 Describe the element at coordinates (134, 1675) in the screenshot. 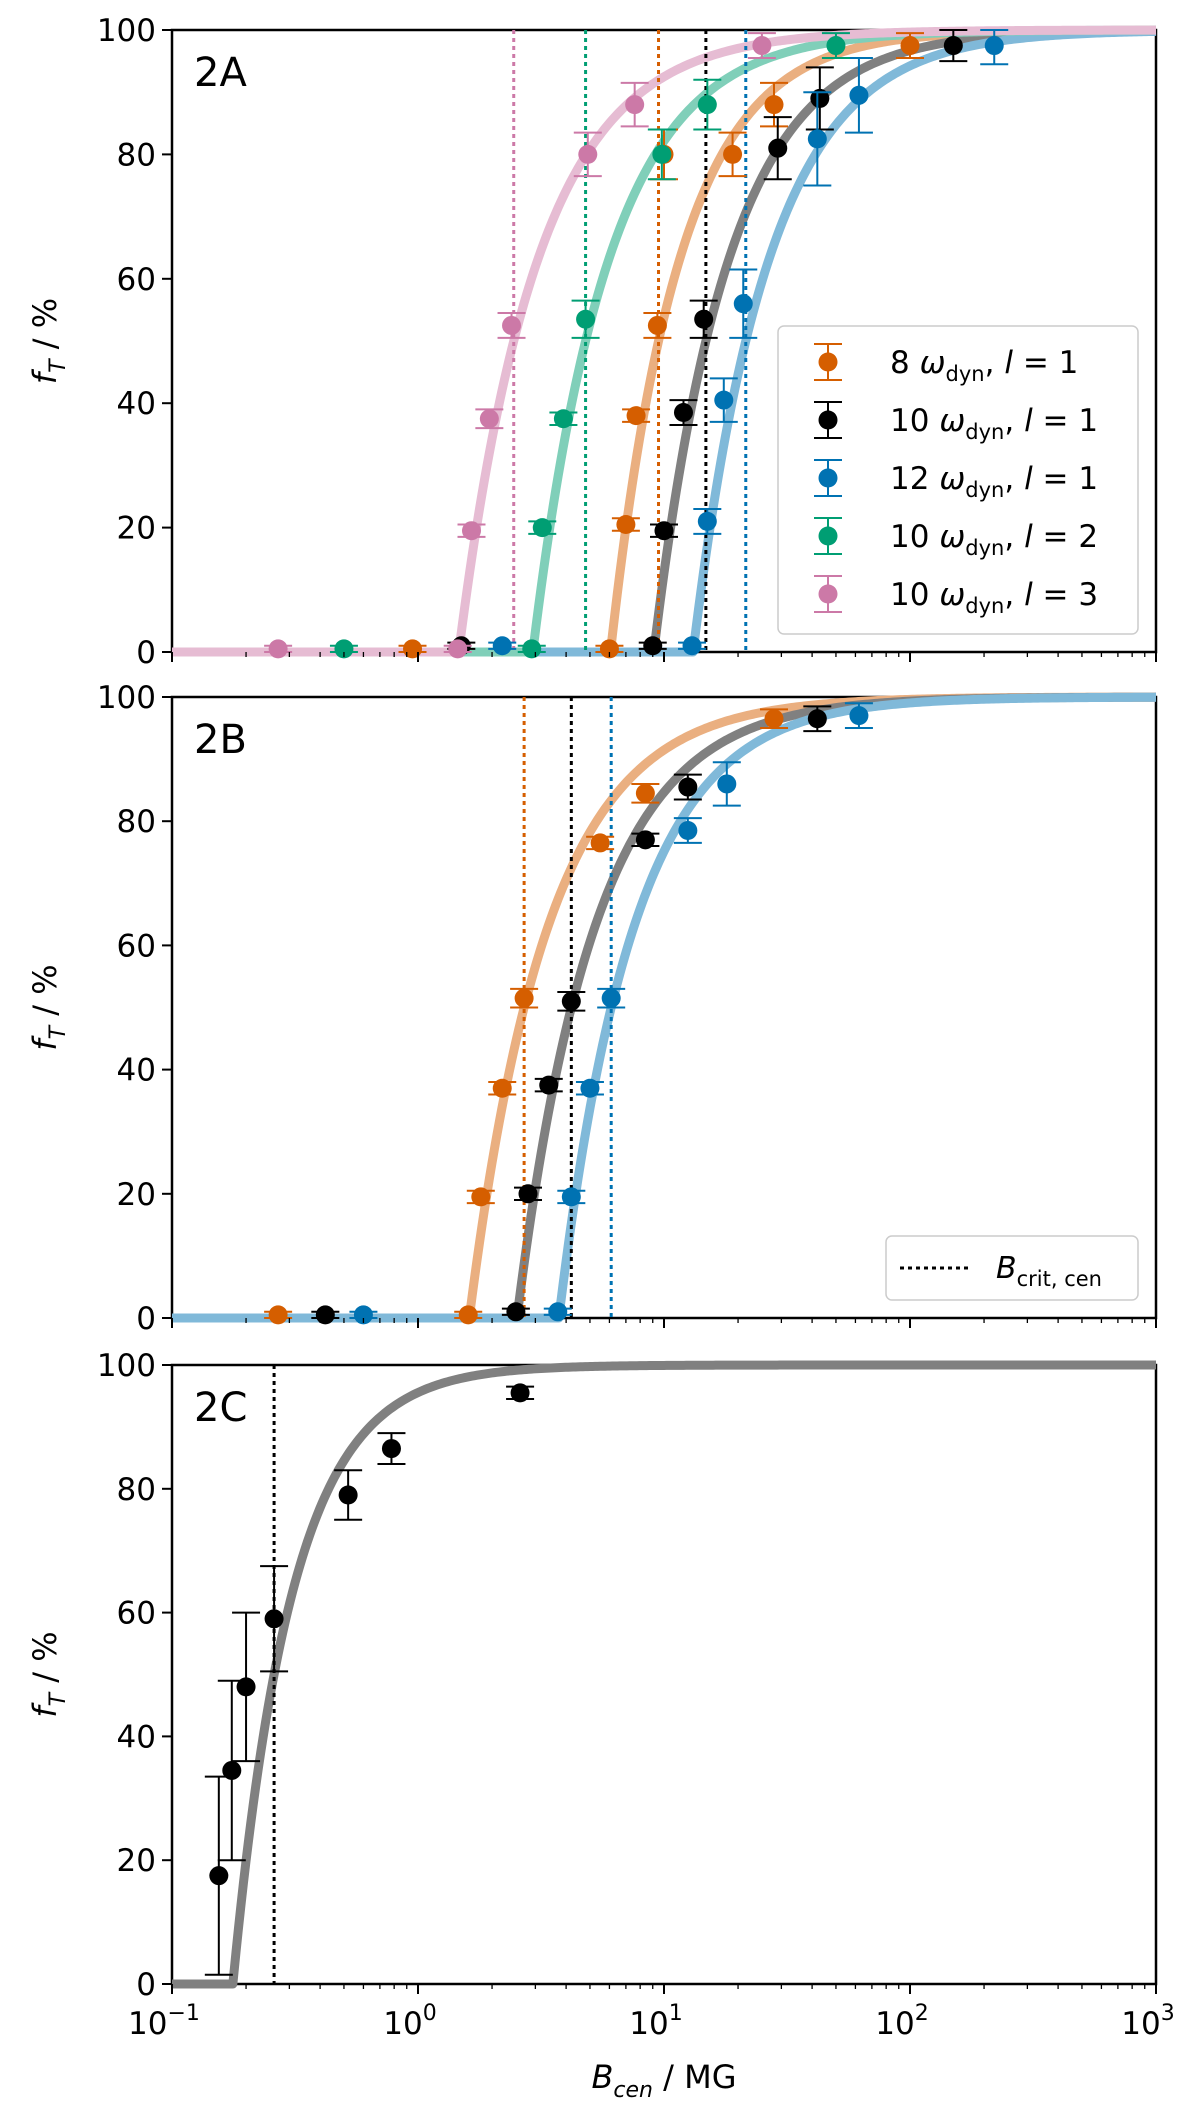

I see `panel-2c-y-ticks: 0 20 40 60 80 100` at that location.